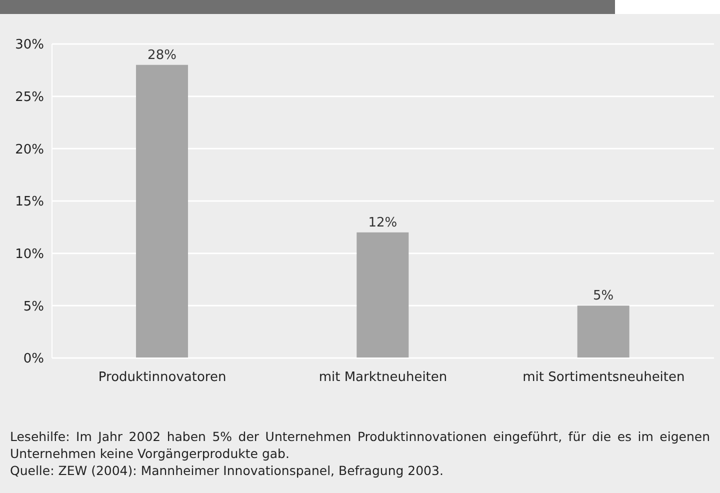 The height and width of the screenshot is (493, 720). I want to click on y-tick-label: 0%, so click(33, 359).